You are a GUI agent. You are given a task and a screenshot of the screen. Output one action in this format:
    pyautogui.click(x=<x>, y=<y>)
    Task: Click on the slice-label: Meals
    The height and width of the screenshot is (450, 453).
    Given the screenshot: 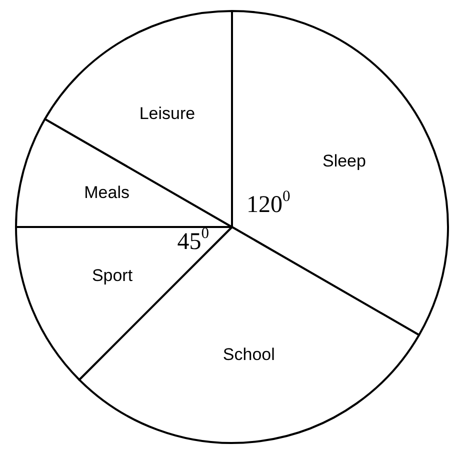 What is the action you would take?
    pyautogui.click(x=107, y=192)
    